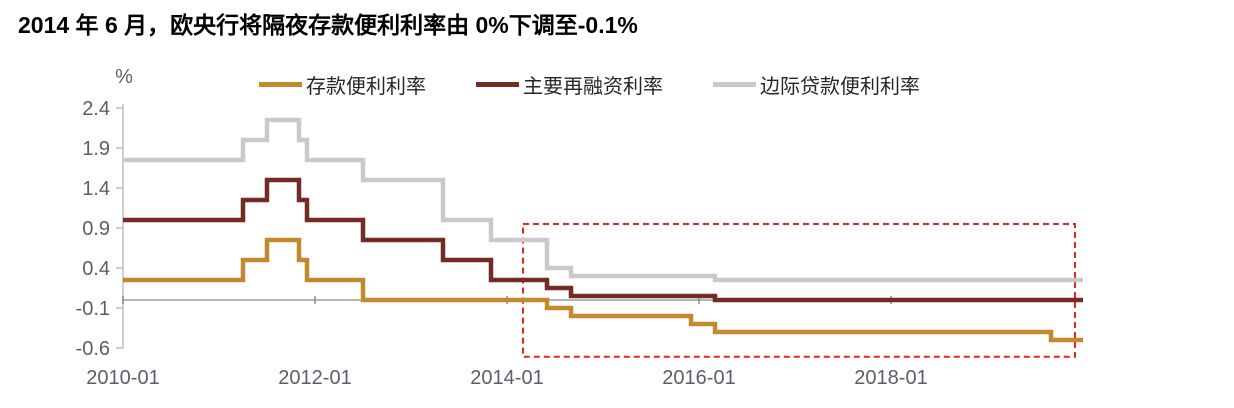 This screenshot has height=408, width=1234. What do you see at coordinates (96, 189) in the screenshot?
I see `y-tick-label: 1.4` at bounding box center [96, 189].